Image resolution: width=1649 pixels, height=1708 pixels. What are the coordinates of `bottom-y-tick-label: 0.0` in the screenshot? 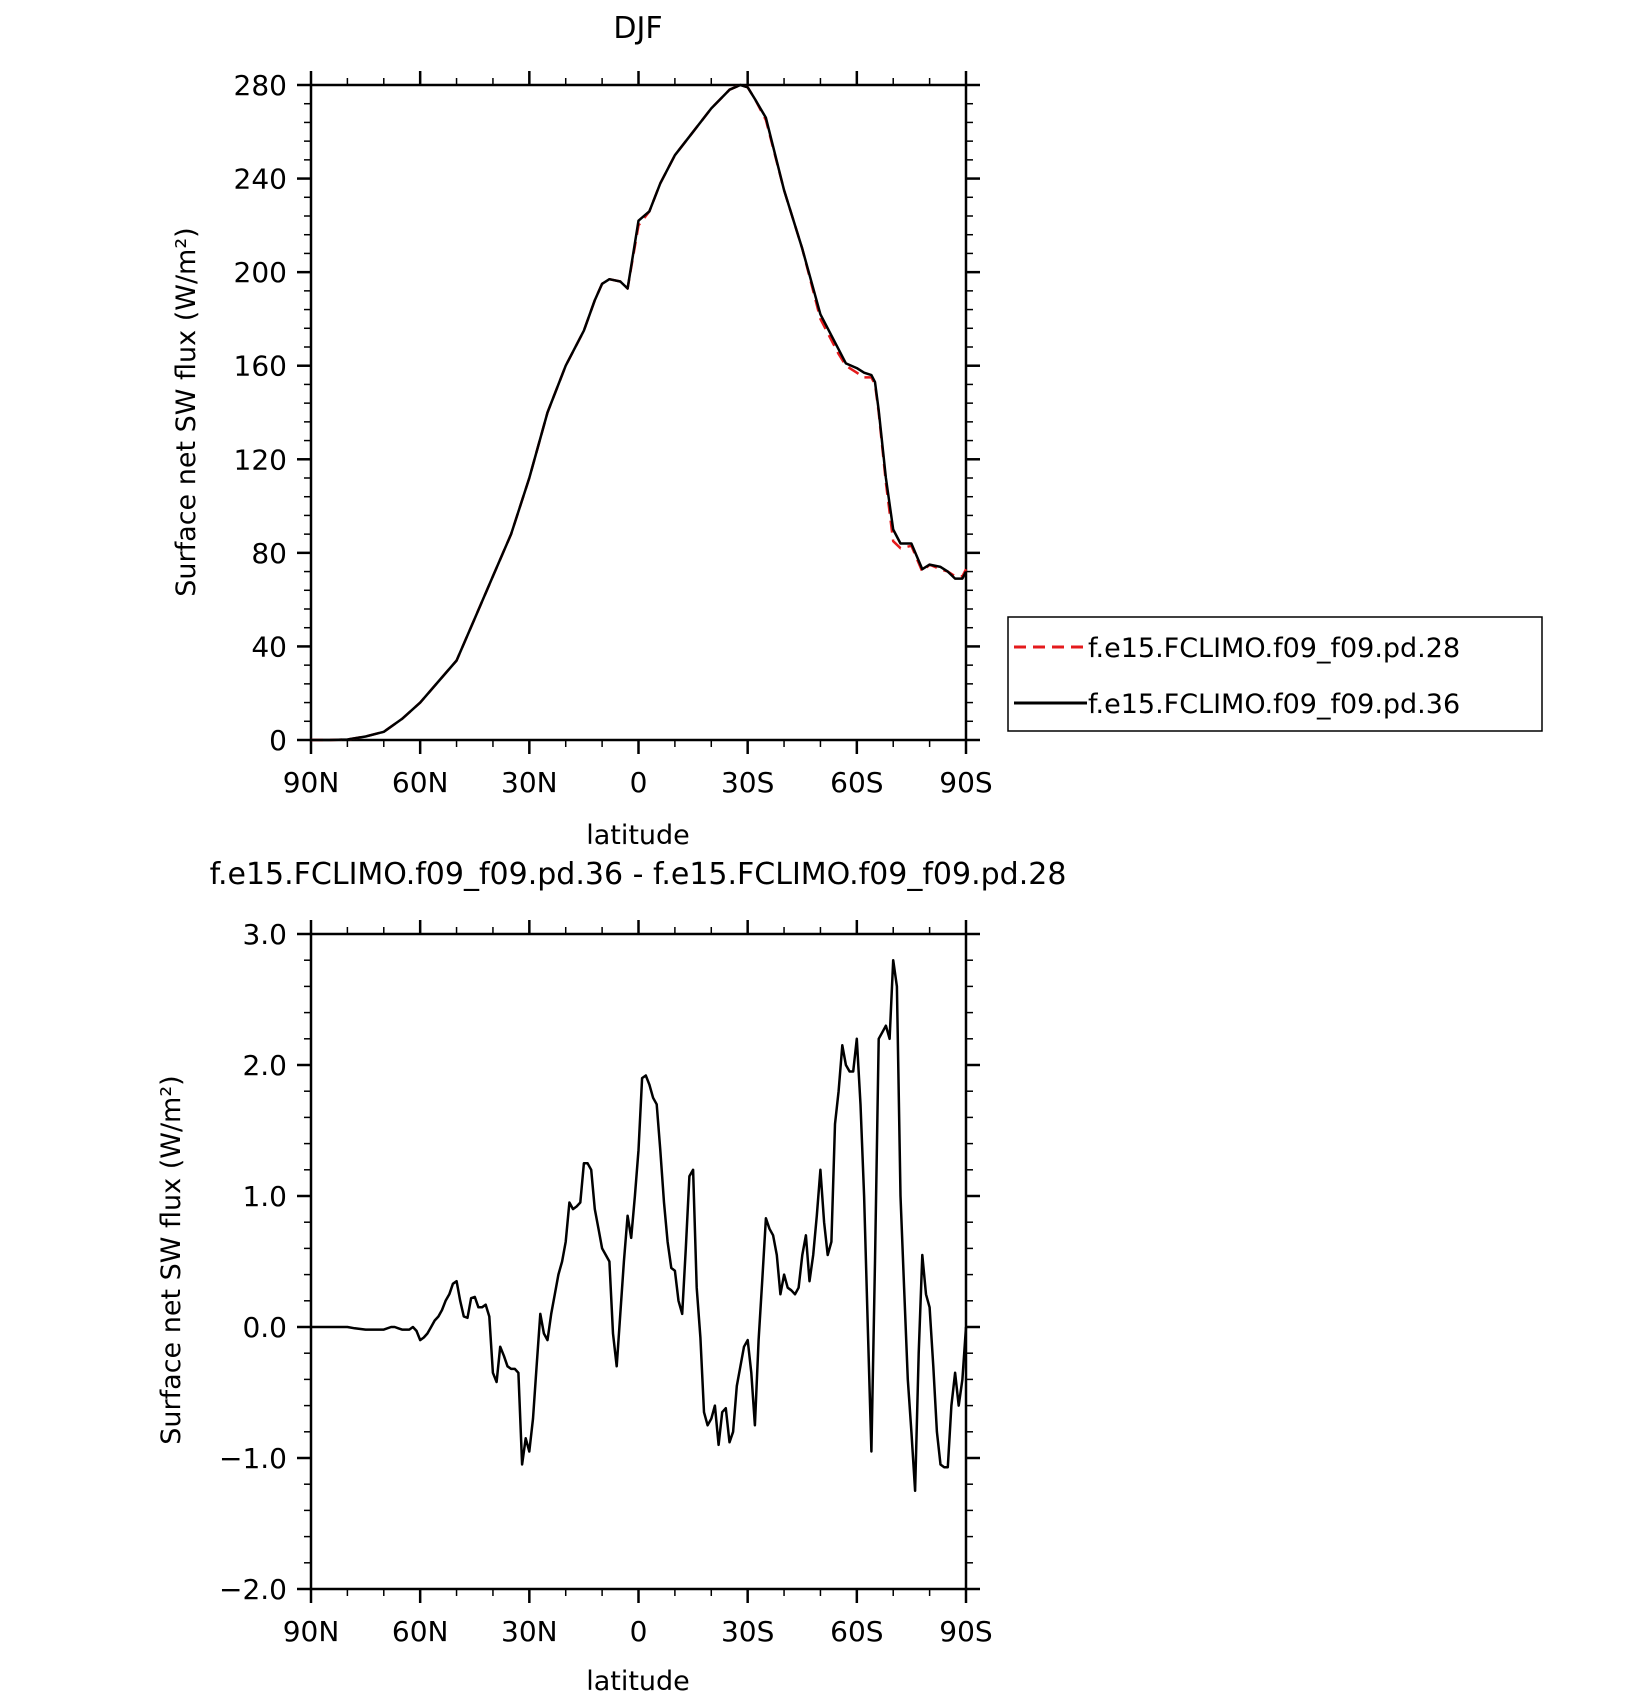 It's located at (264, 1327).